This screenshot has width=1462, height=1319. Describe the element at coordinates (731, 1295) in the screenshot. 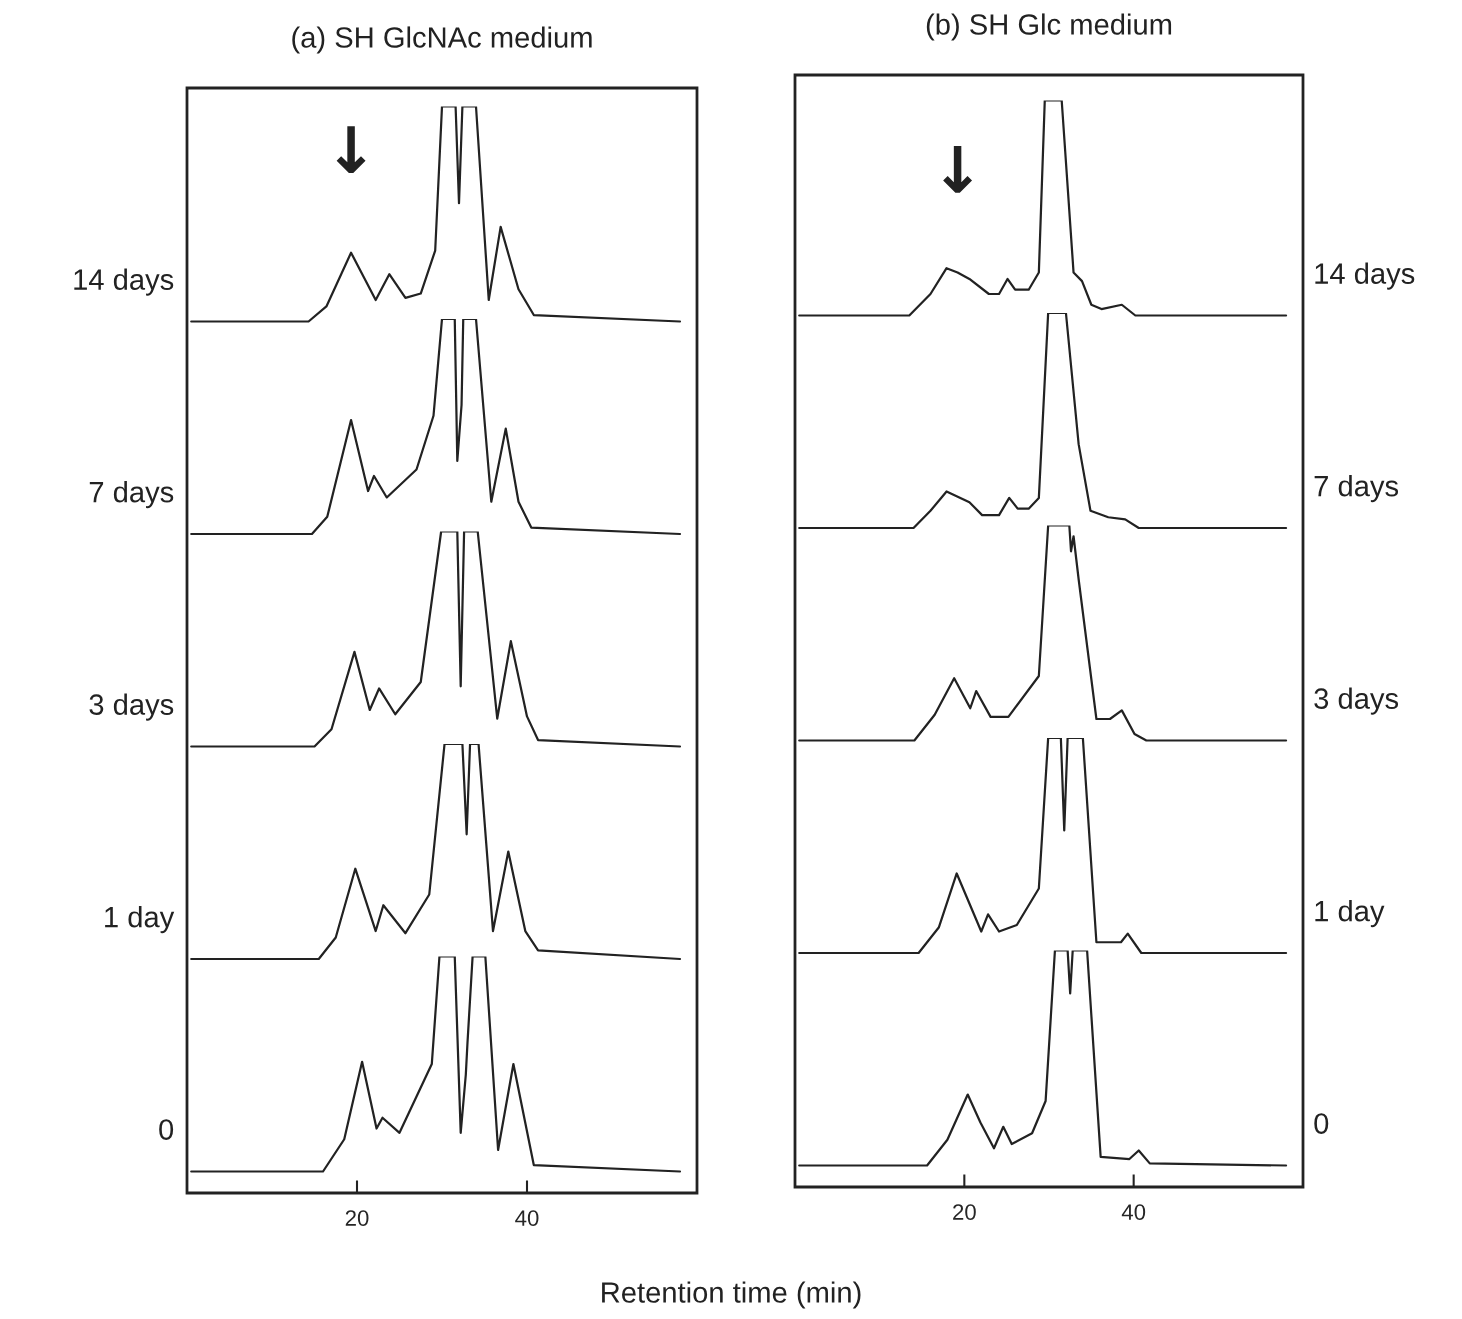

I see `x-axis-title: Retention time (min)` at that location.